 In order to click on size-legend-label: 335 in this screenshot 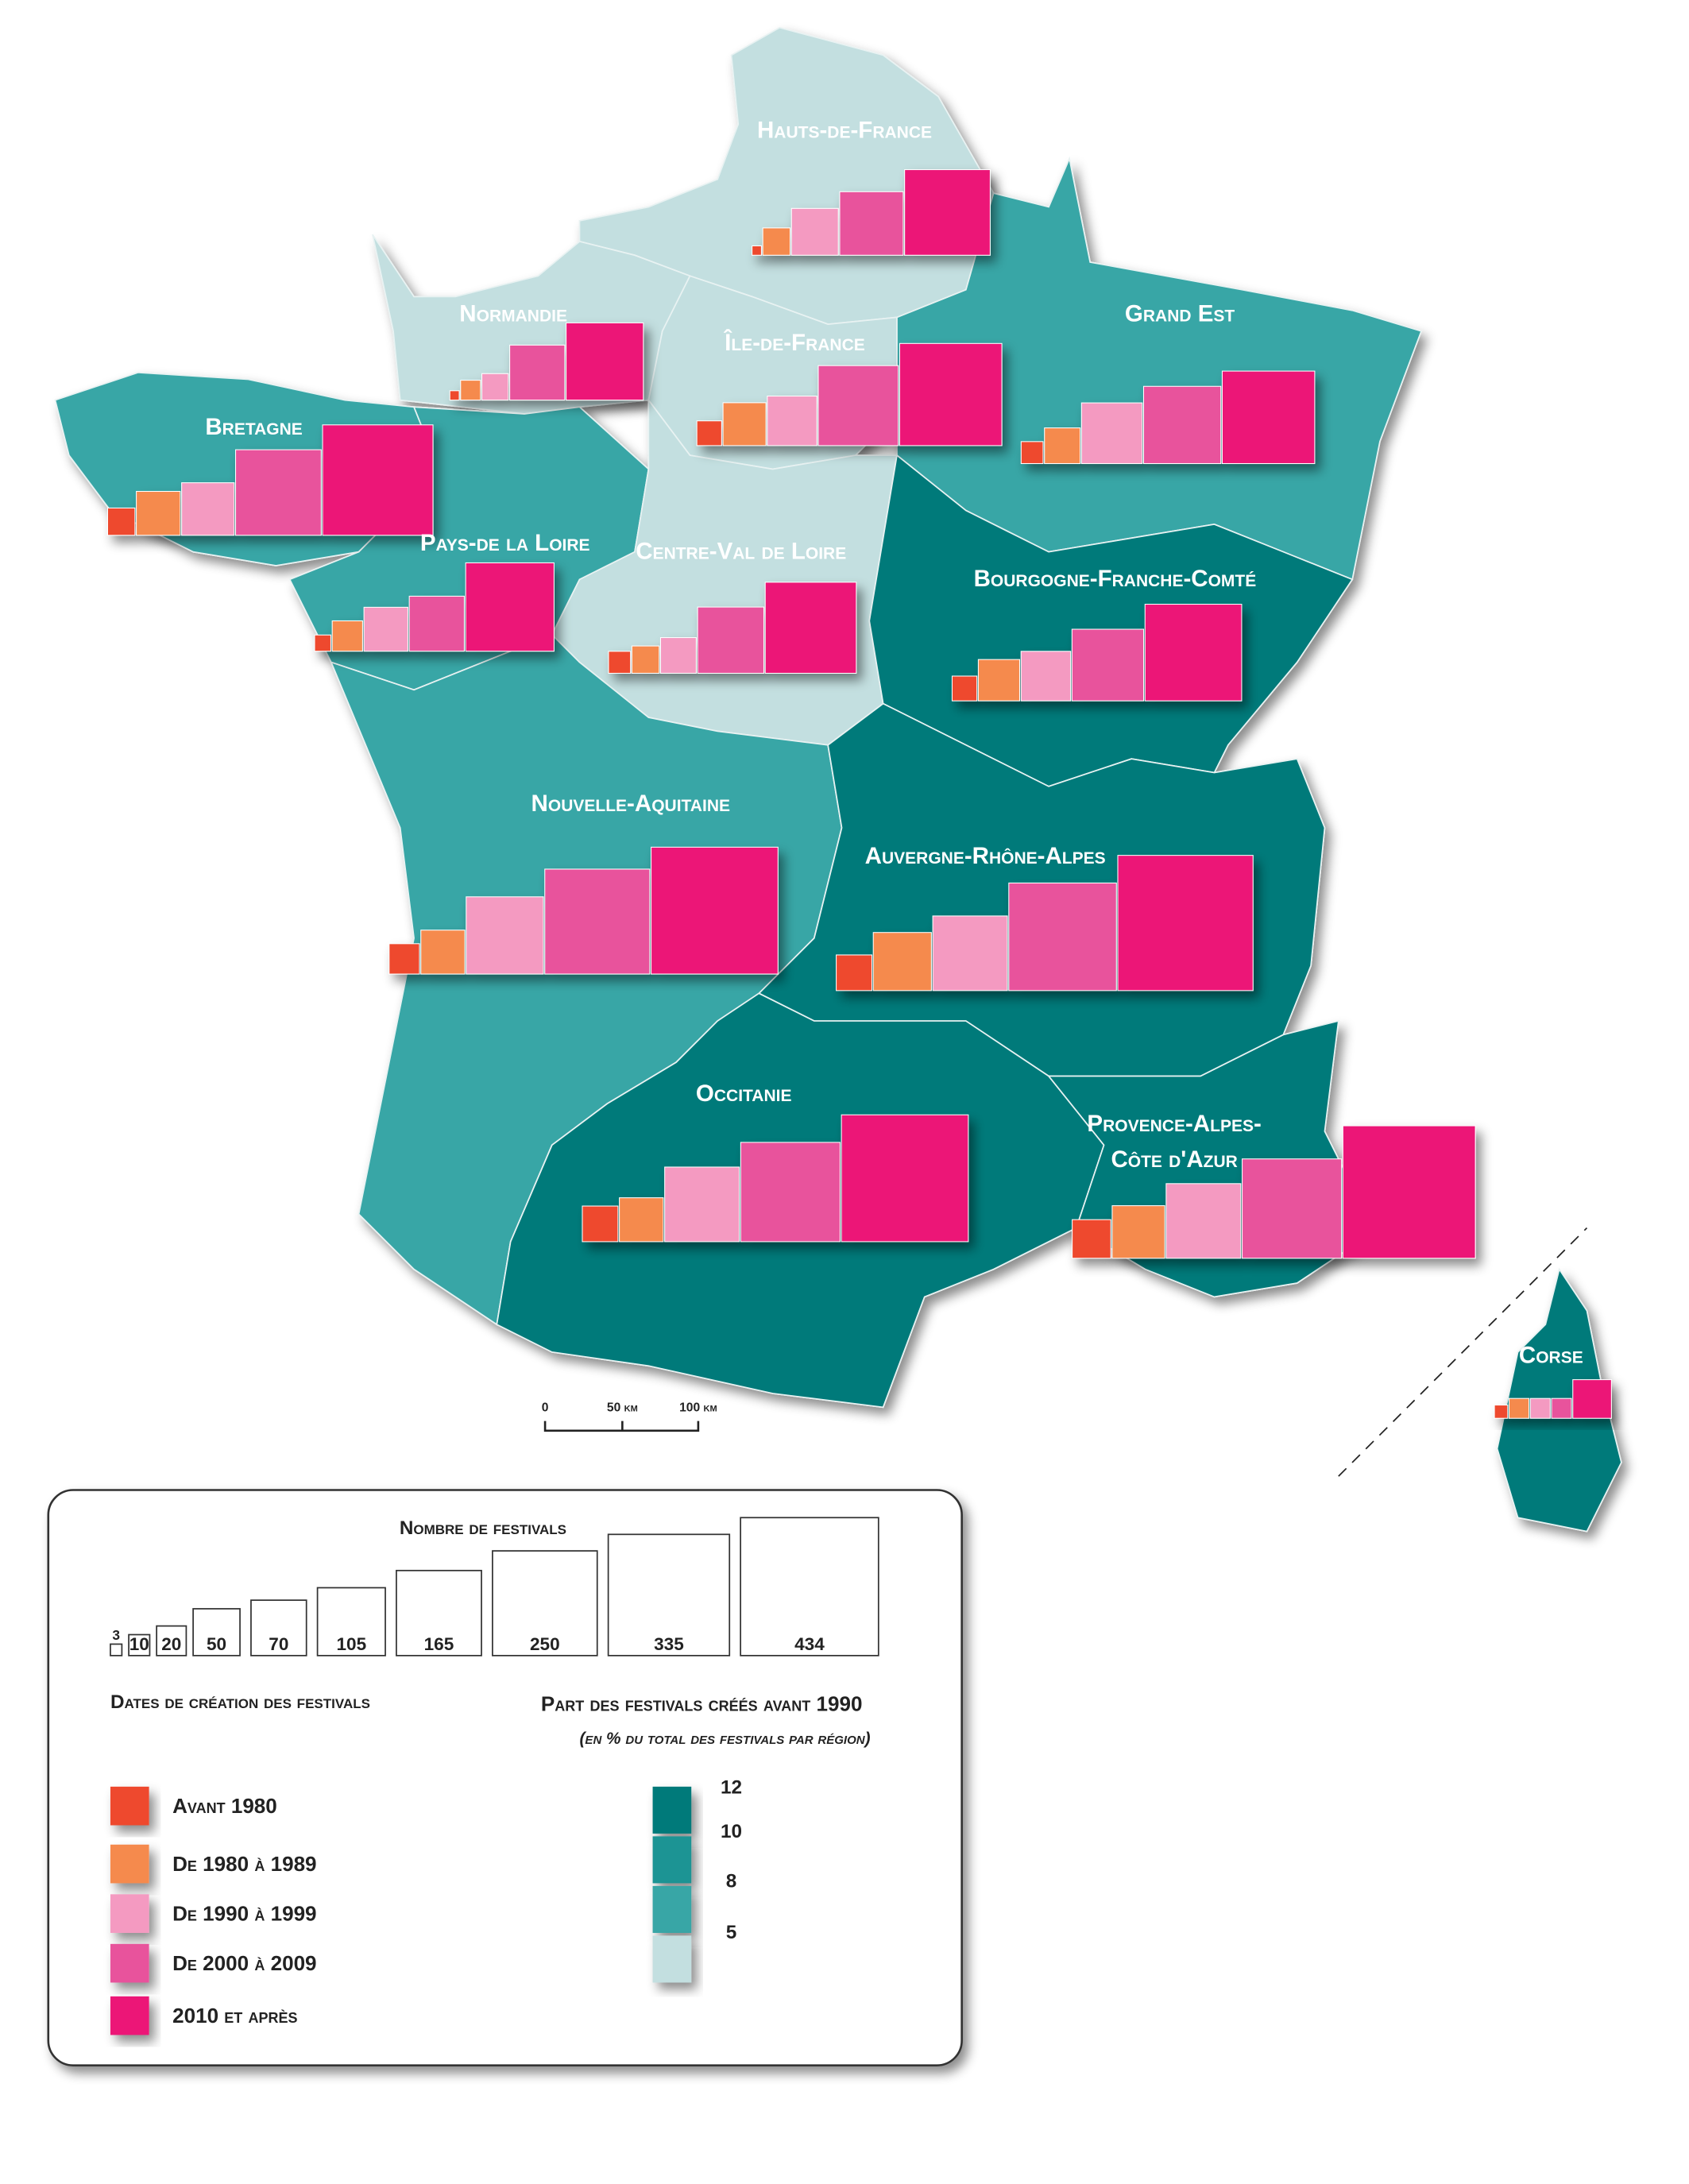, I will do `click(669, 1644)`.